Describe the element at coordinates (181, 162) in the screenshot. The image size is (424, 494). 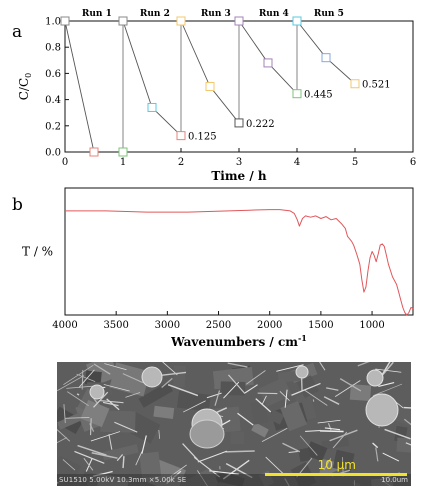
I see `x-tick-label-a-2: 2` at that location.